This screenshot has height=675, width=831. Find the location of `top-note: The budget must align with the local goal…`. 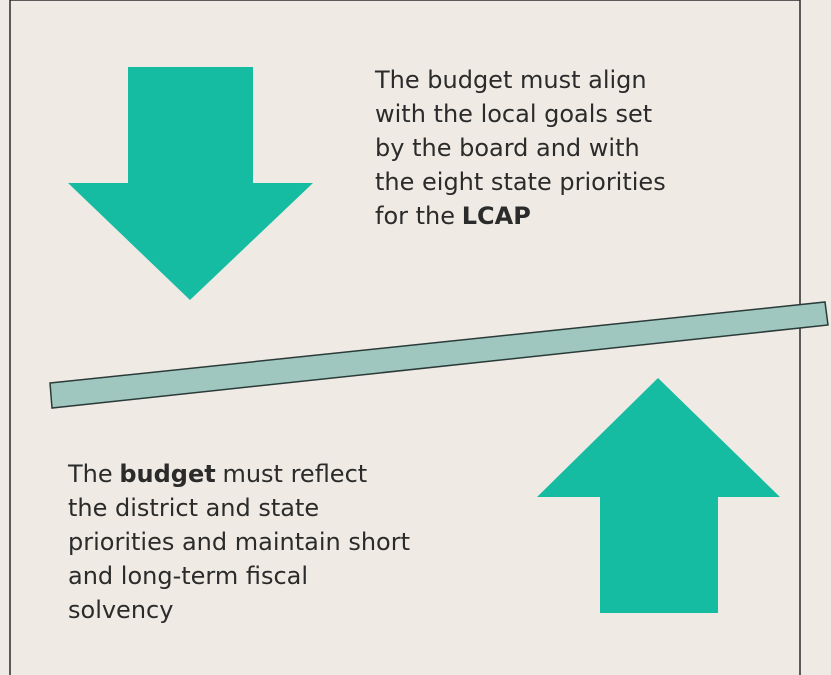

top-note: The budget must align with the local goal… is located at coordinates (520, 148).